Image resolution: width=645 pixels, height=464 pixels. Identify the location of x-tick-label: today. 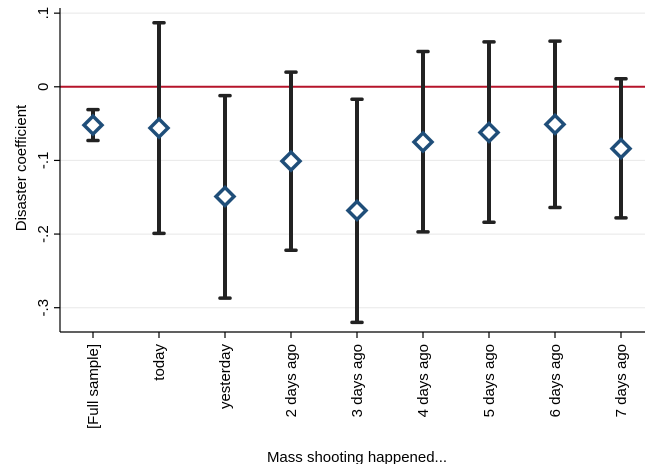
(159, 362).